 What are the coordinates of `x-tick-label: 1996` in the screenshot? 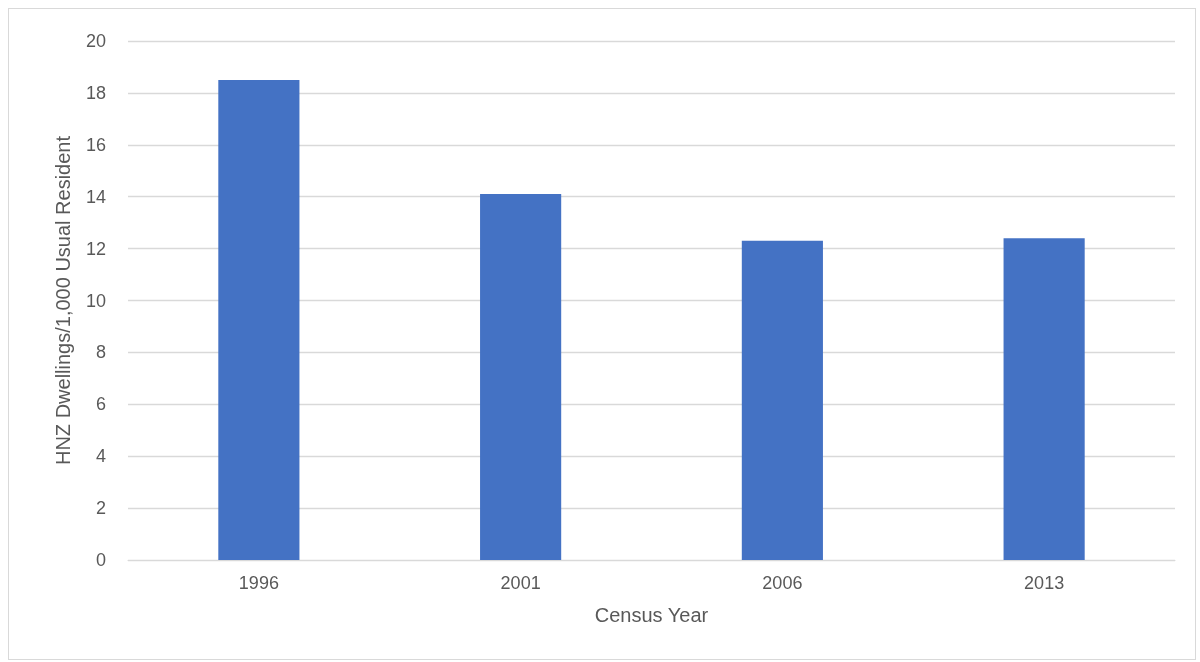 It's located at (258, 583).